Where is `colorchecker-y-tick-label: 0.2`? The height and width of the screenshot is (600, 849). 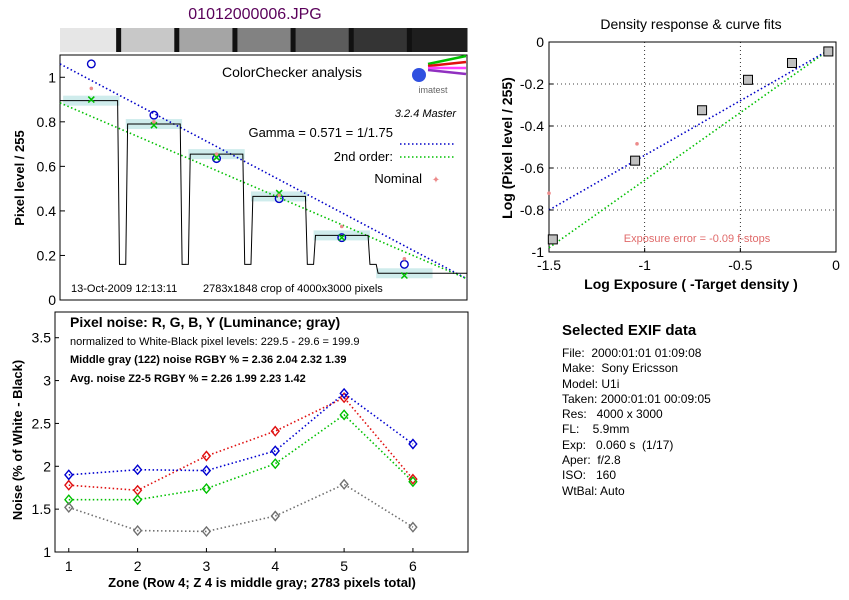
colorchecker-y-tick-label: 0.2 is located at coordinates (47, 255).